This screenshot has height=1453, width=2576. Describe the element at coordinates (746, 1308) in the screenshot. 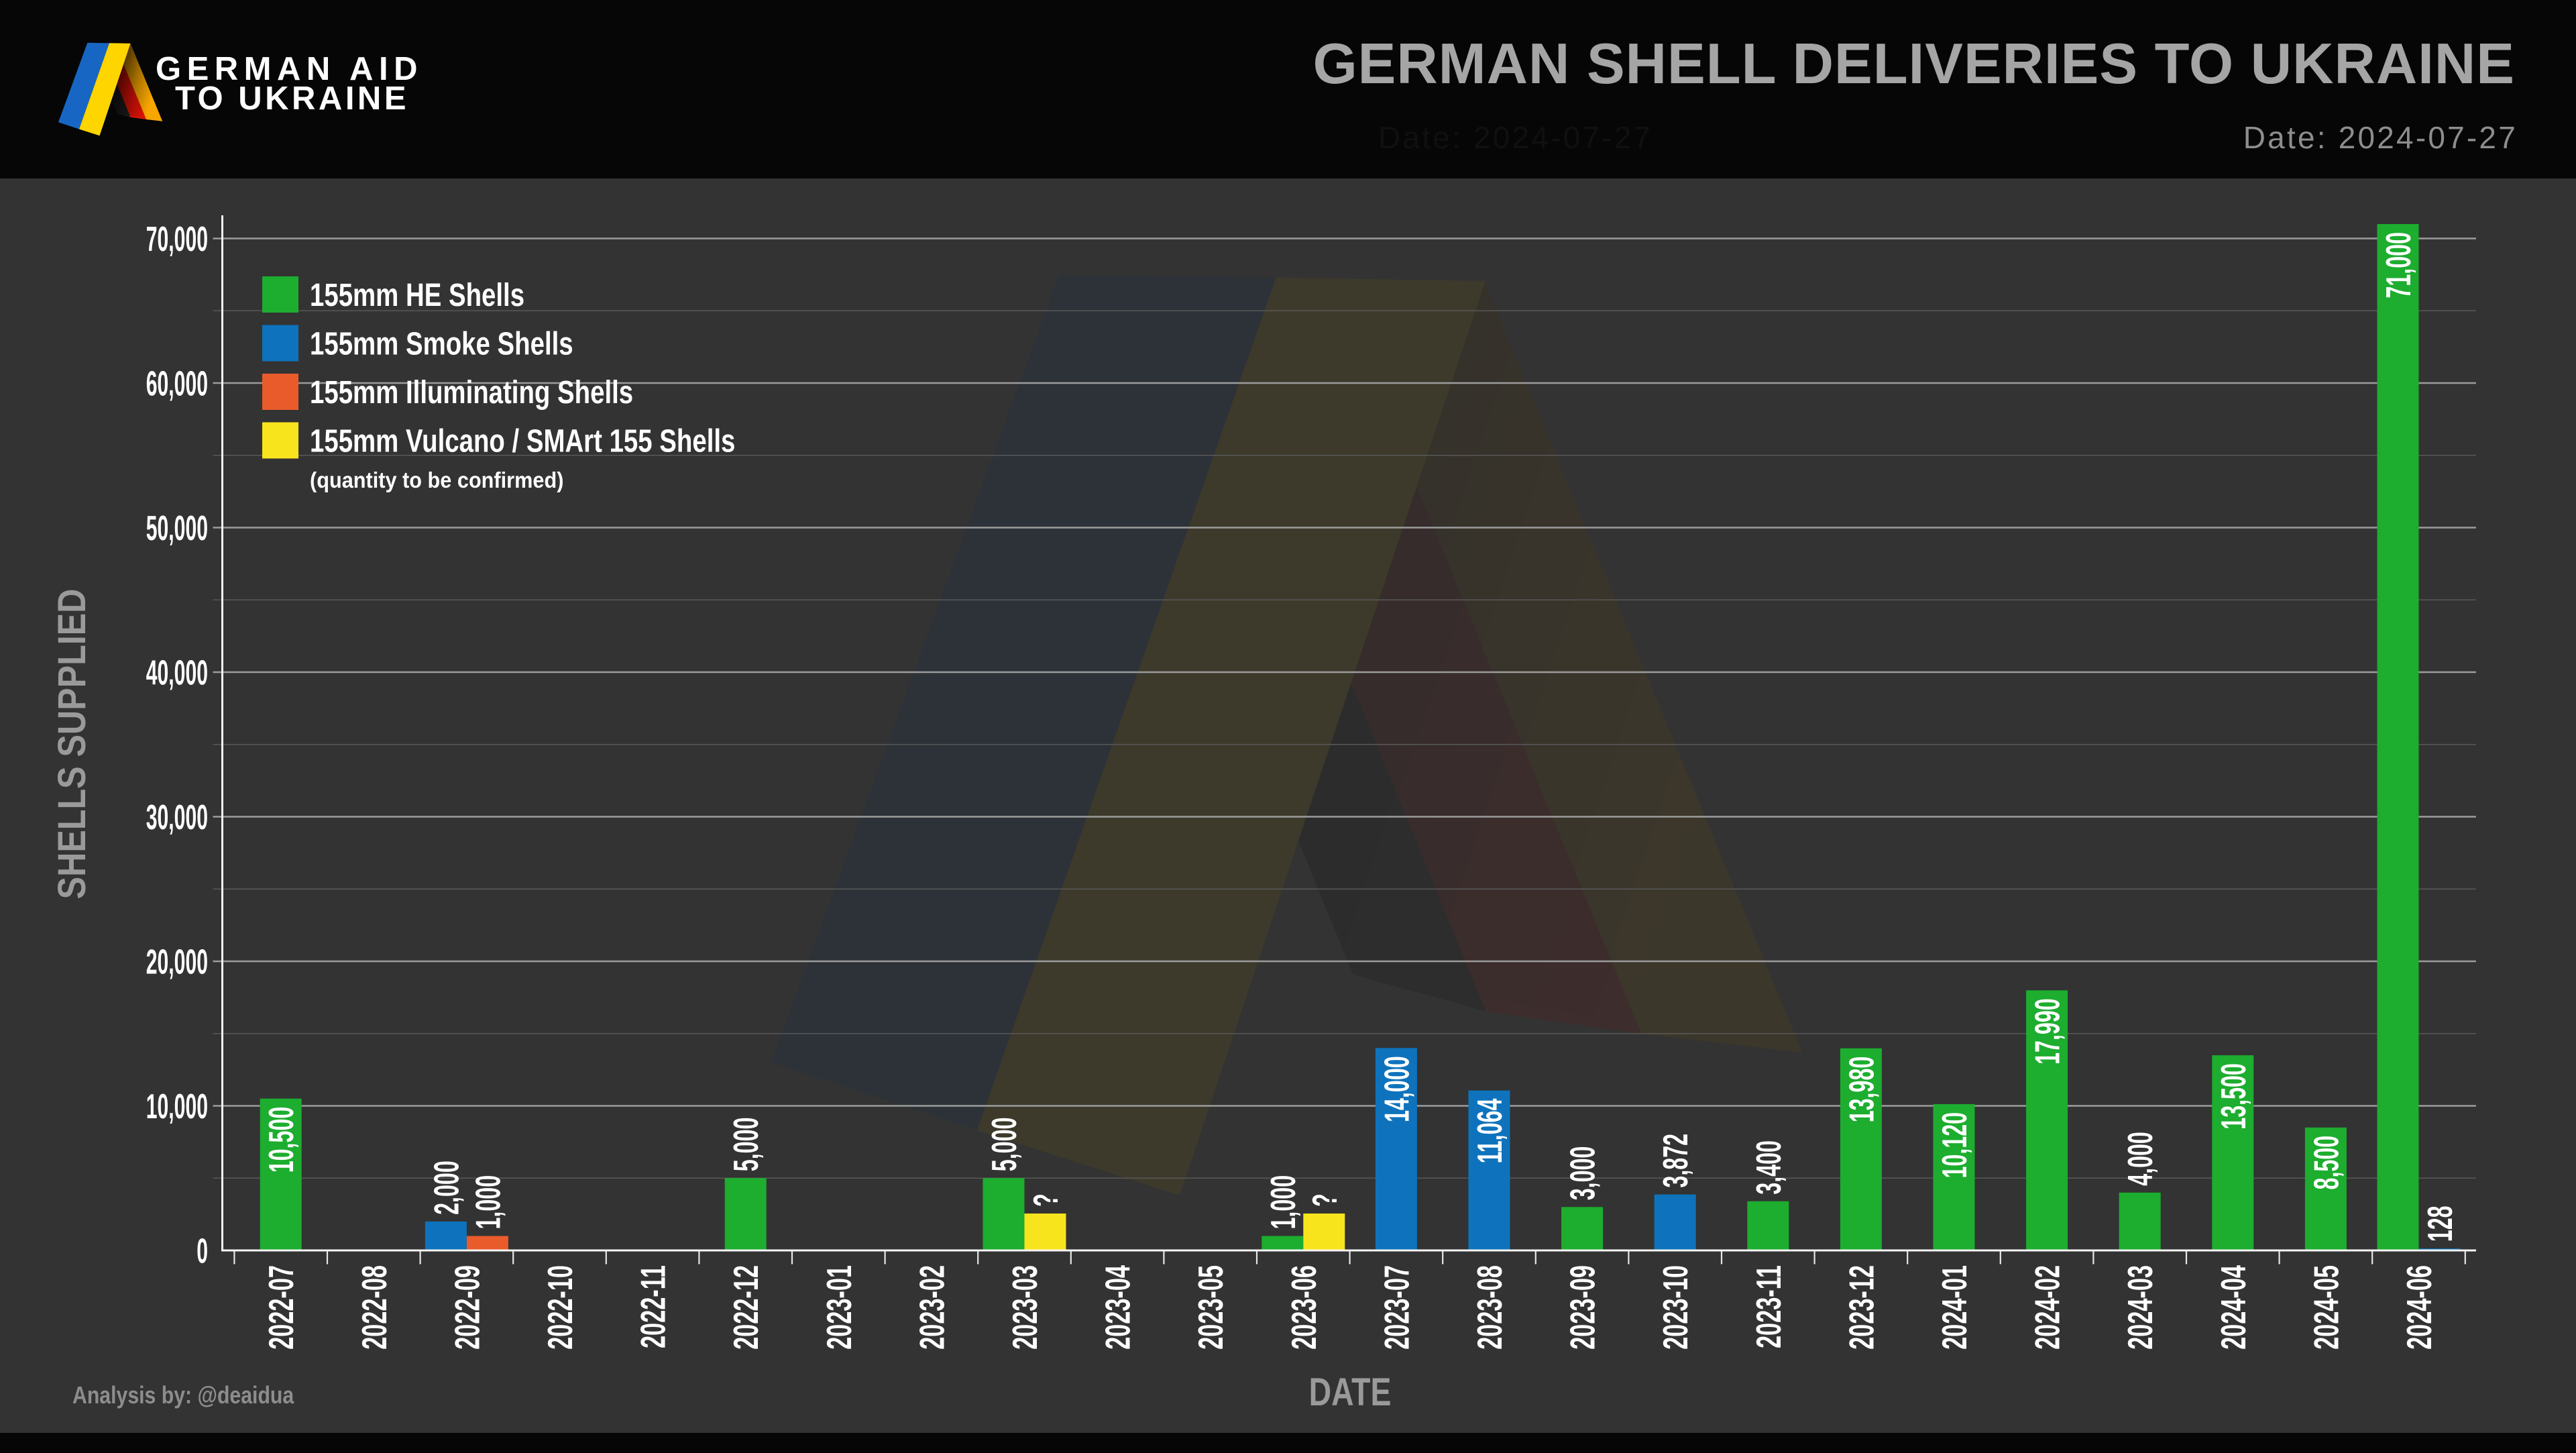

I see `svg-text: 2022-12` at that location.